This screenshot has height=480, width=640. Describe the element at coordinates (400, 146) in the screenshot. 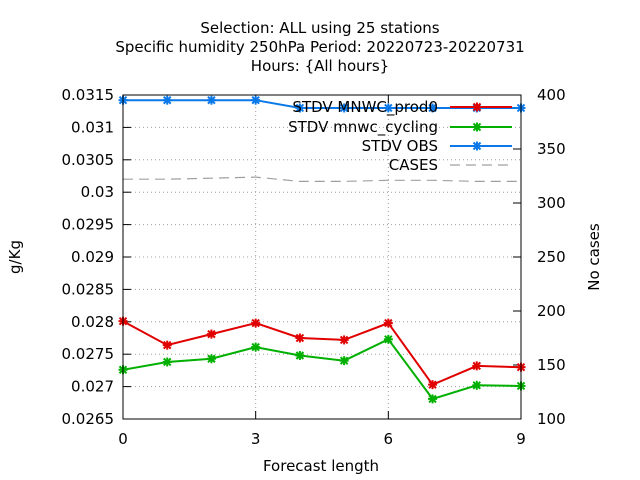

I see `legend-label-stdv-obs: STDV OBS` at that location.